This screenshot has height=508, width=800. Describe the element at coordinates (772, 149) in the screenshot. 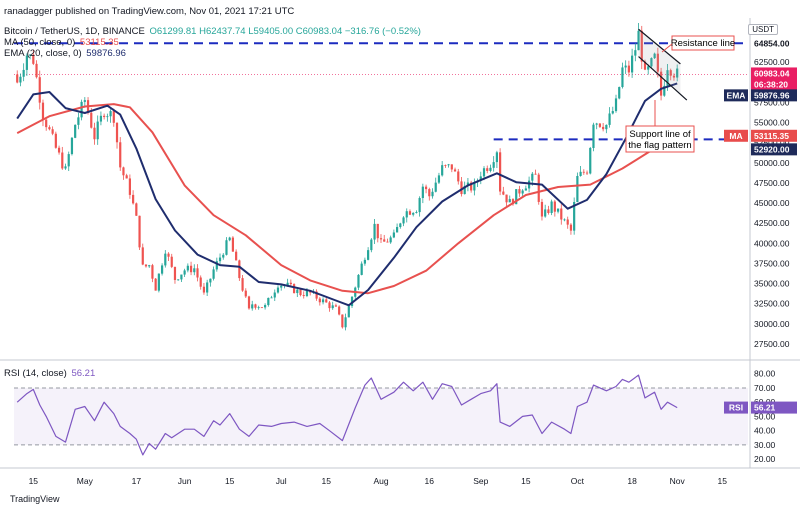

I see `support-level-tag: 52920.00` at that location.